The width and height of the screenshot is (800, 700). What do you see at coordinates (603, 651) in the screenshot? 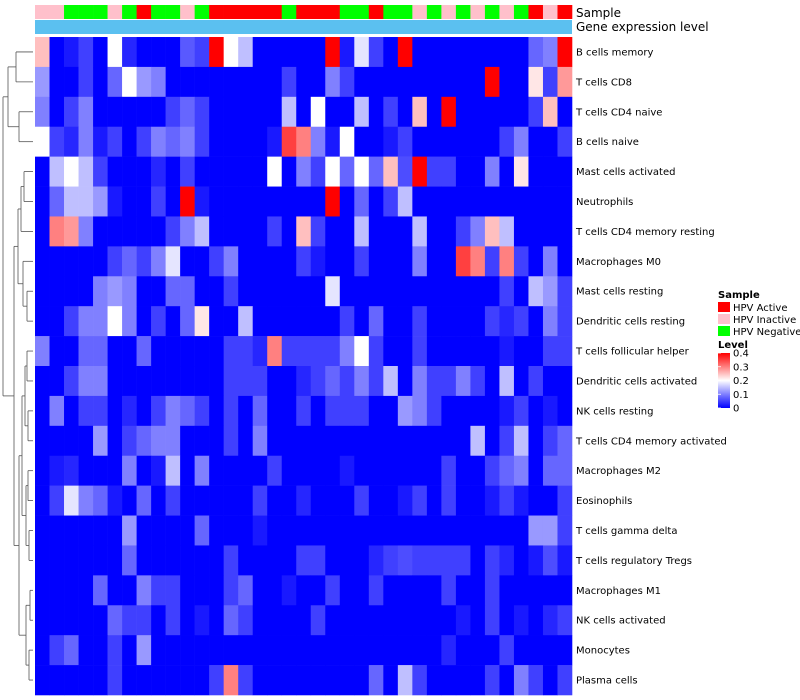
I see `row-label: Monocytes` at bounding box center [603, 651].